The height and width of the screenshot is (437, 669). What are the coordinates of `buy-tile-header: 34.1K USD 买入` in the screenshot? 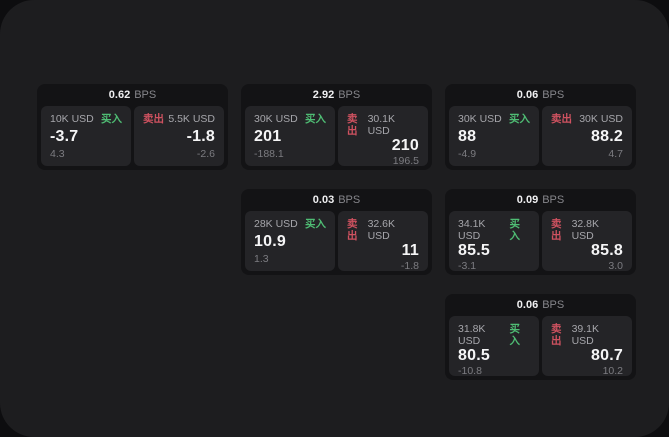 It's located at (494, 230).